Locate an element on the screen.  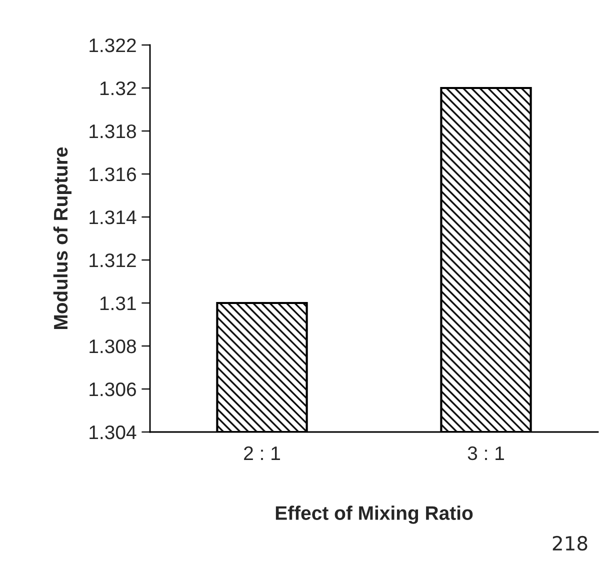
y-tick-label: 1.304 is located at coordinates (113, 432).